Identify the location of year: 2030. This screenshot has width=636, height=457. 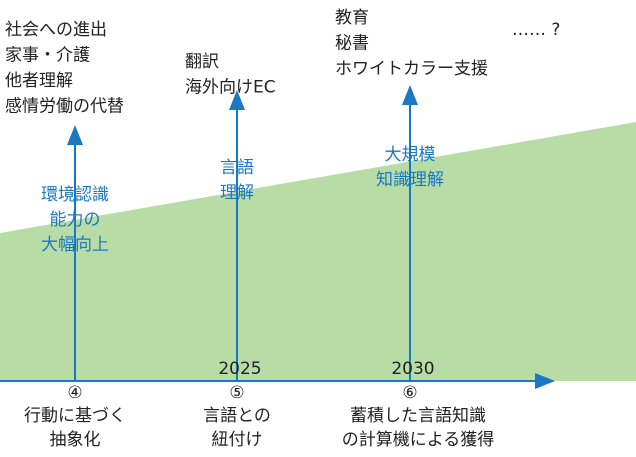
(412, 369).